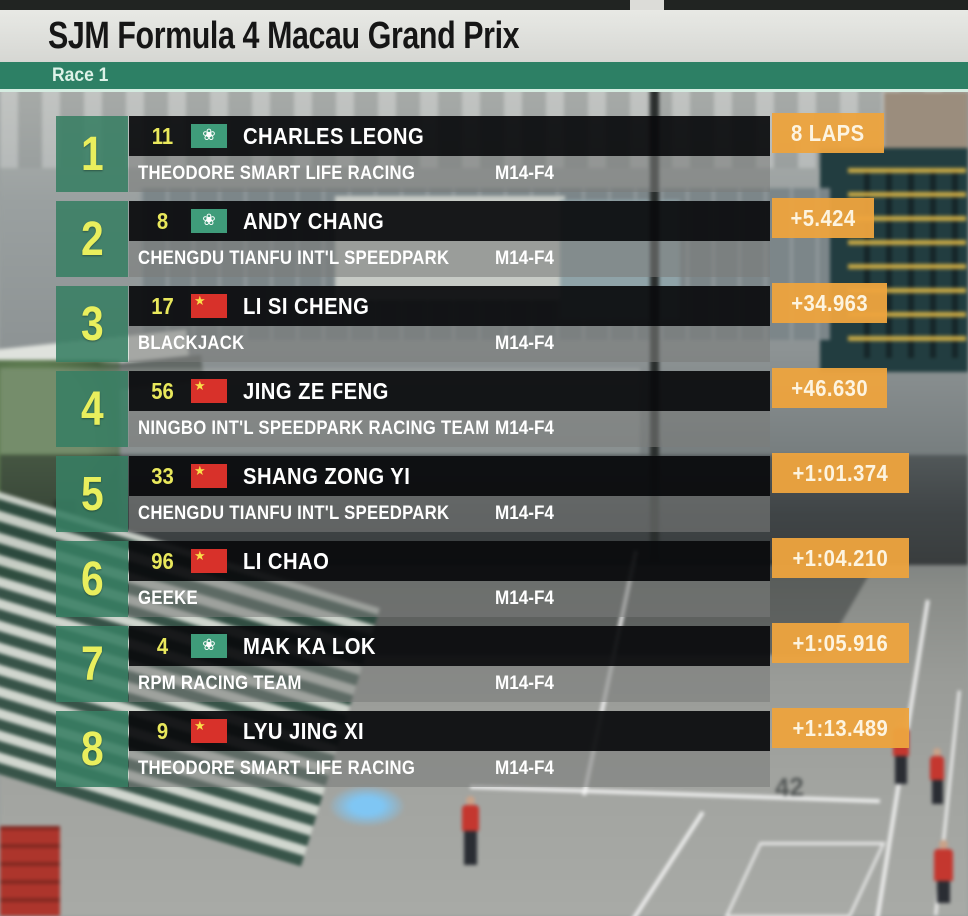 Image resolution: width=968 pixels, height=916 pixels. I want to click on gap-value: +5.424, so click(823, 217).